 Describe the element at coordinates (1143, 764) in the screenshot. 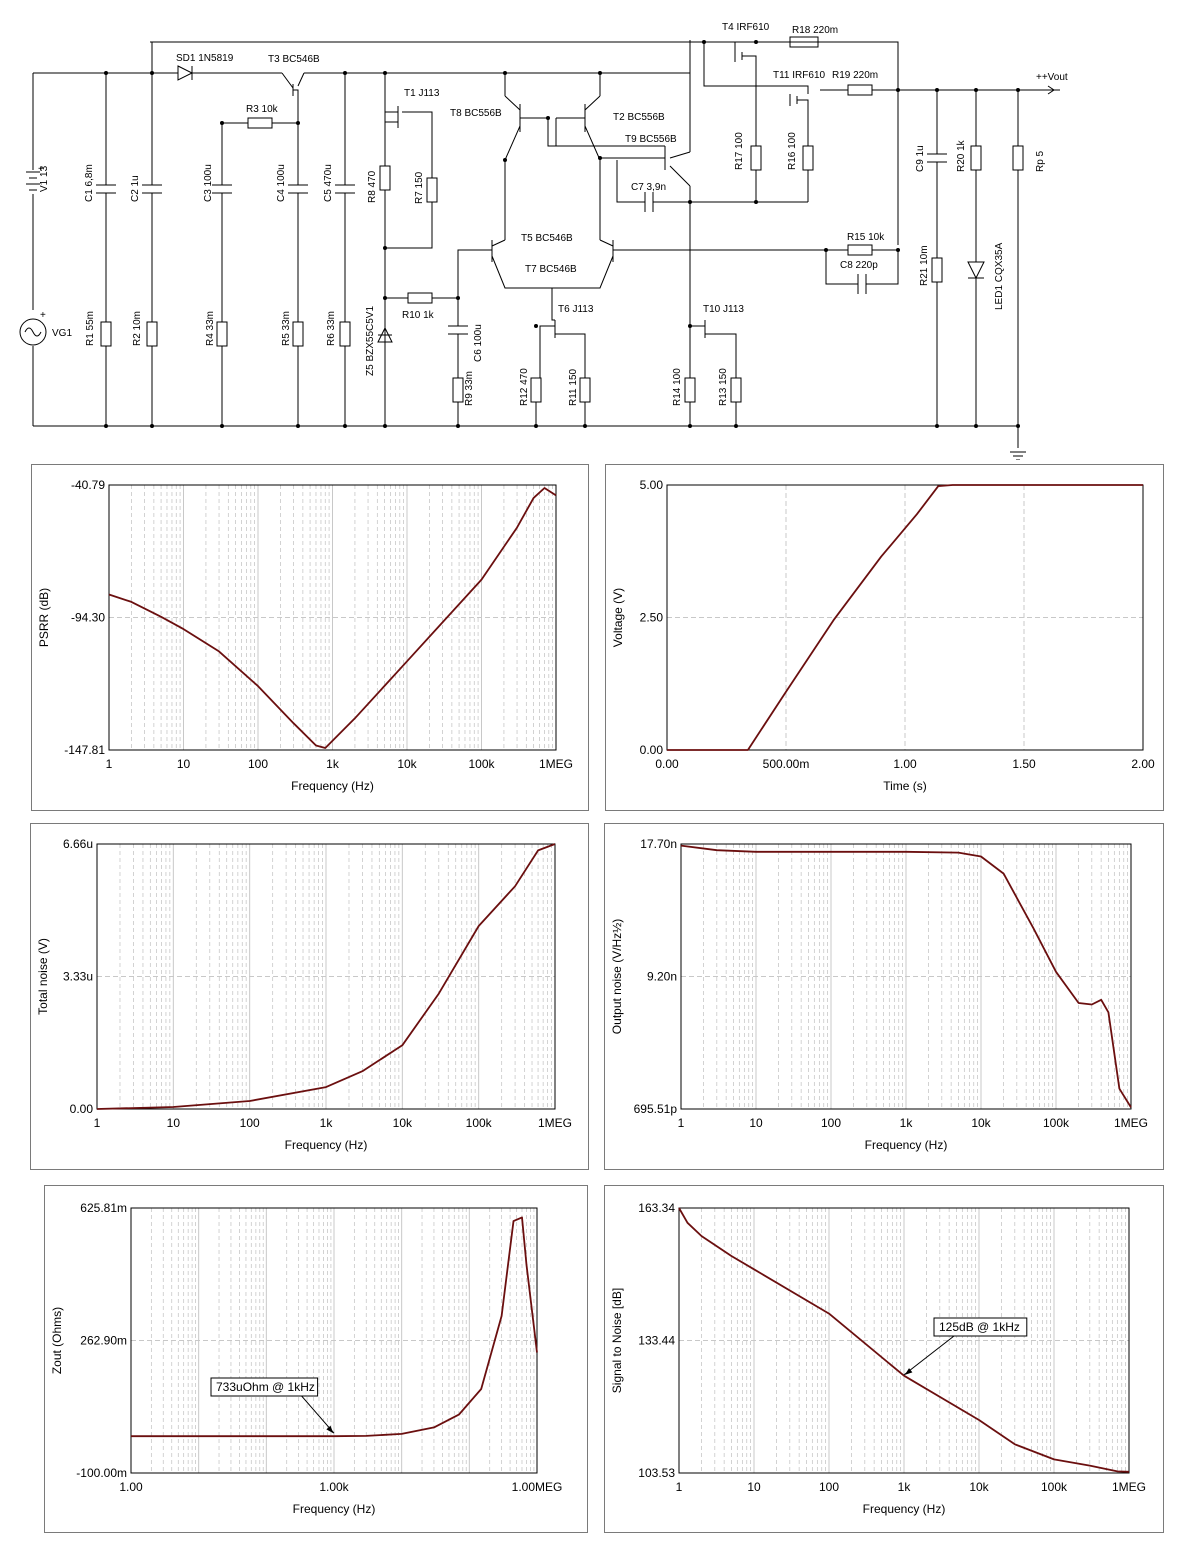

I see `x-tick-label: 2.00` at that location.